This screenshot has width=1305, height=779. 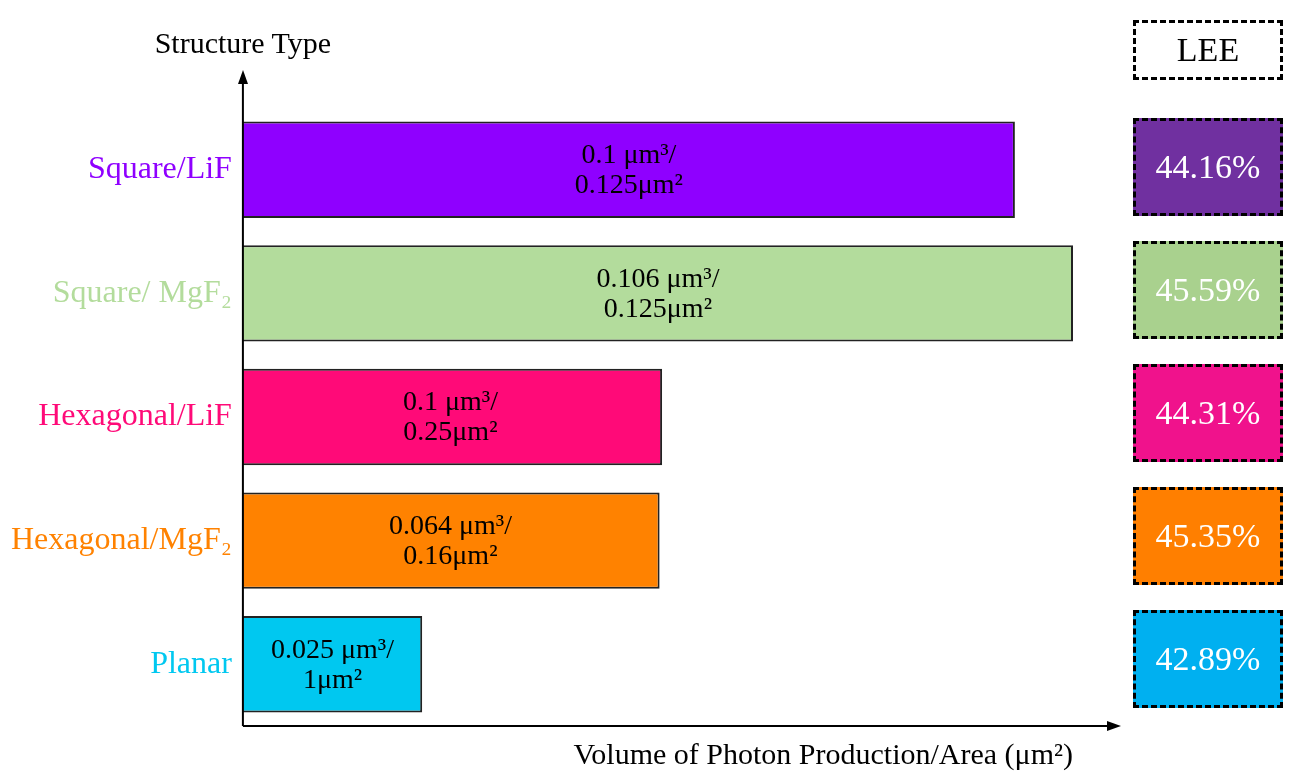 What do you see at coordinates (1208, 413) in the screenshot?
I see `text: 44.31%` at bounding box center [1208, 413].